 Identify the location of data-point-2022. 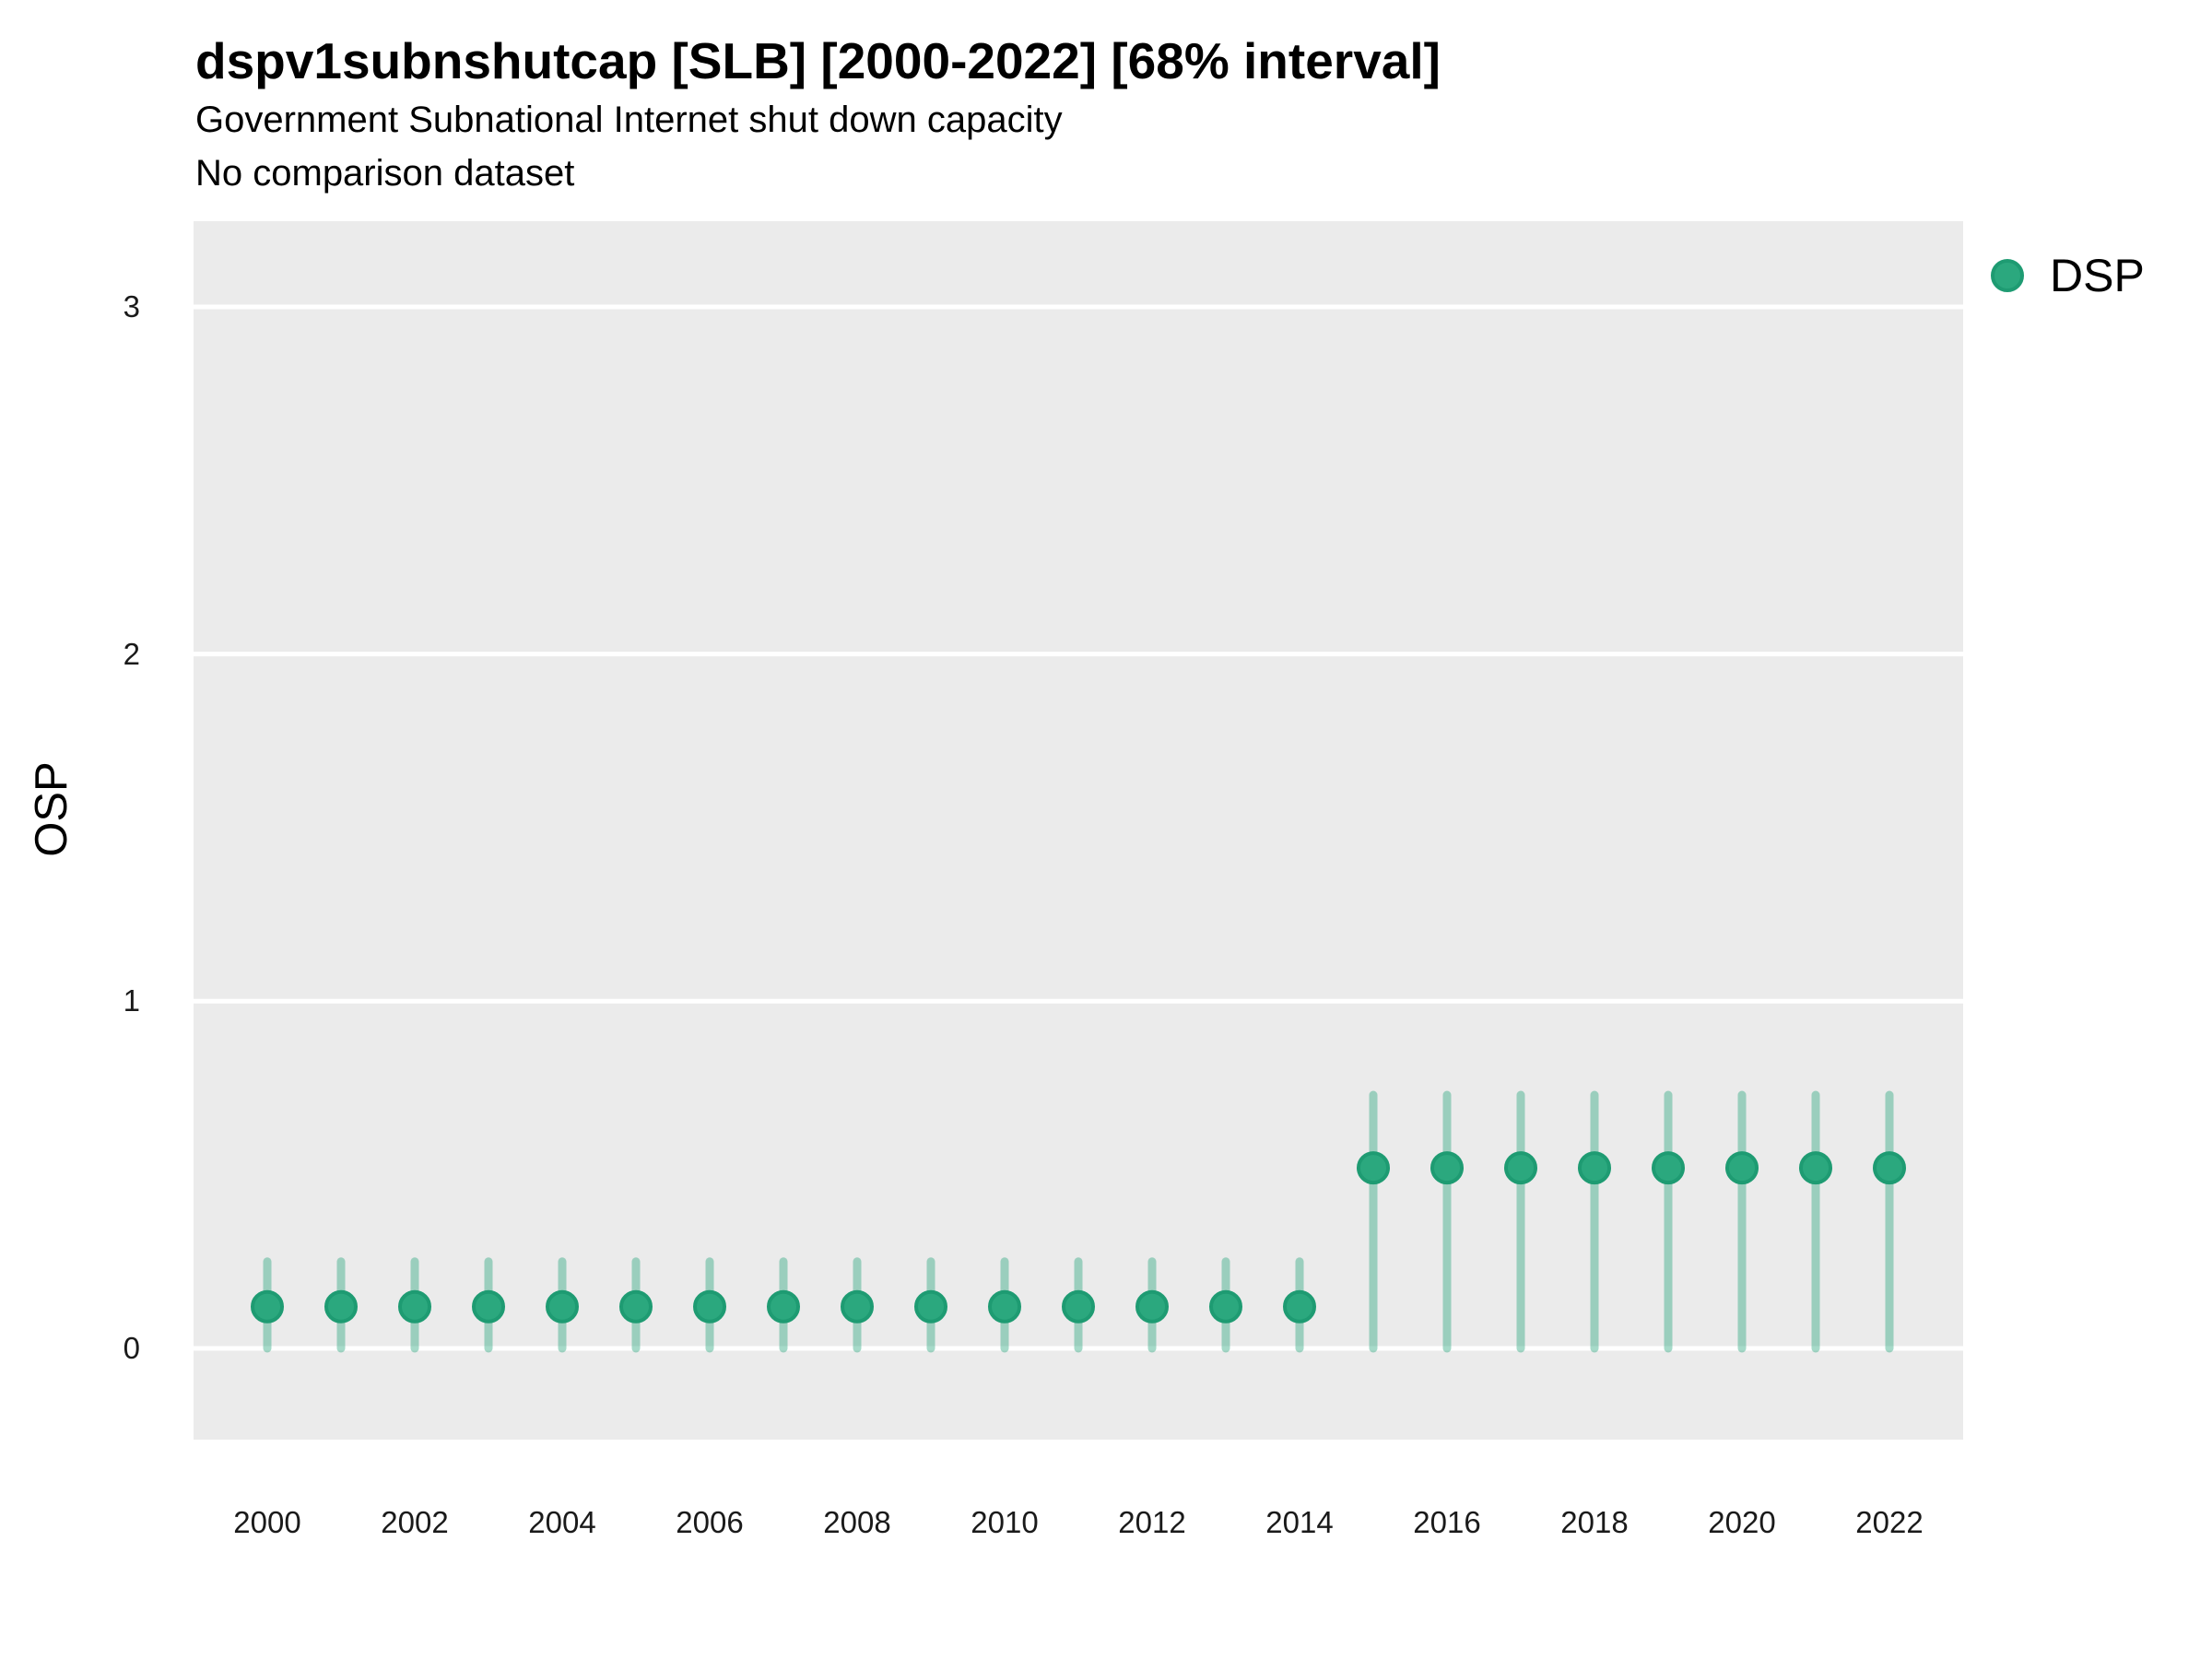
(1889, 1168).